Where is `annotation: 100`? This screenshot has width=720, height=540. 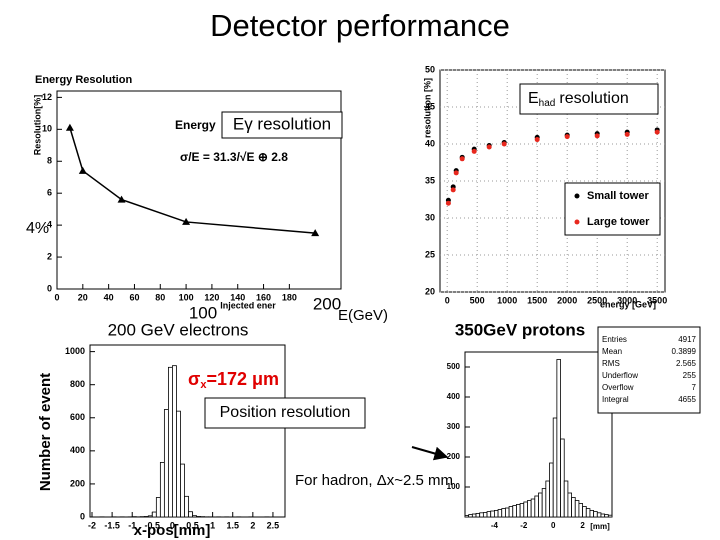 annotation: 100 is located at coordinates (203, 312).